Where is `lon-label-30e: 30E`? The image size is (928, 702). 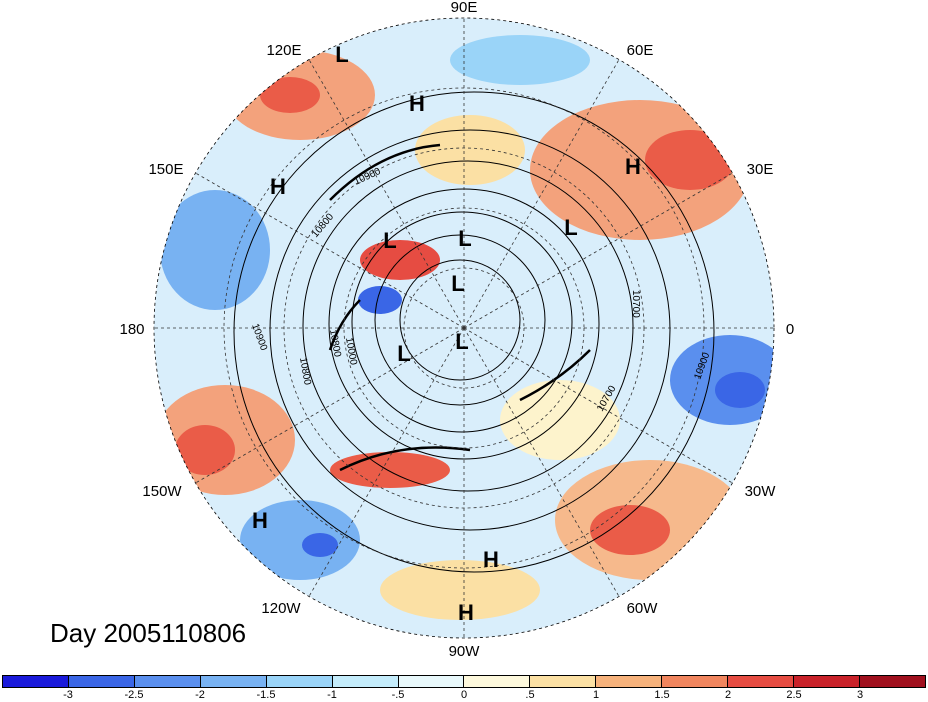 lon-label-30e: 30E is located at coordinates (760, 169).